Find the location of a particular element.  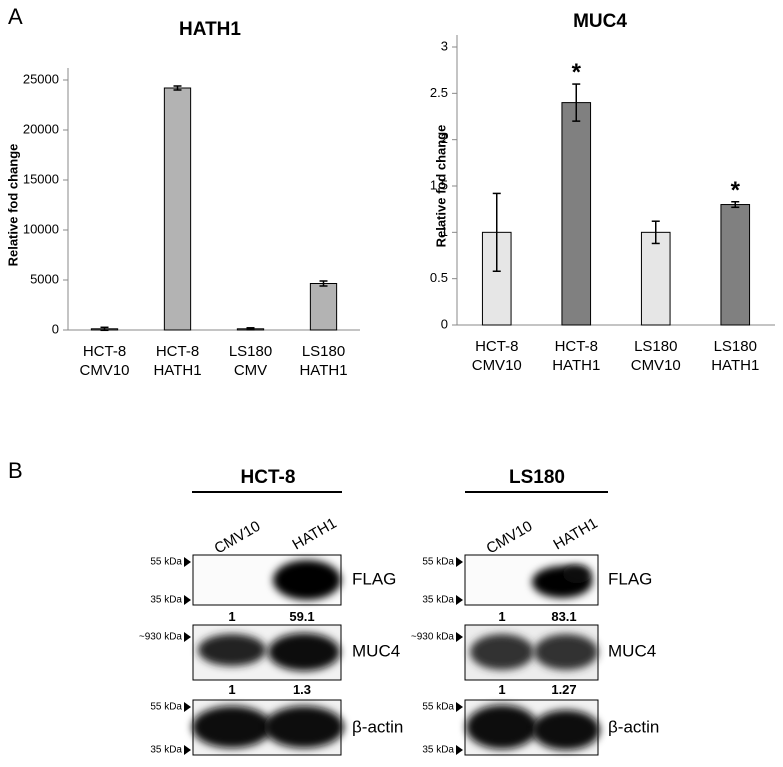

blot-title: HCT-8 is located at coordinates (268, 477).